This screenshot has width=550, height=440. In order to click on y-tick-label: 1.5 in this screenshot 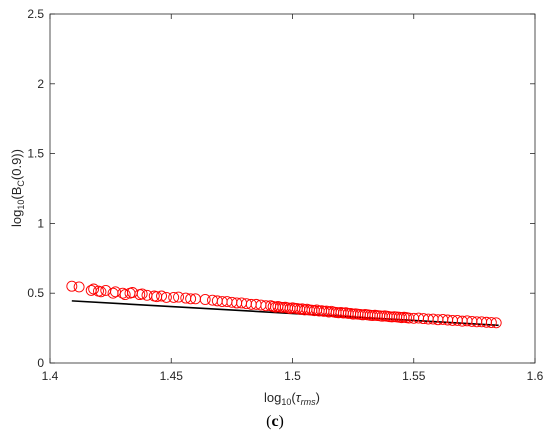, I will do `click(35, 154)`.